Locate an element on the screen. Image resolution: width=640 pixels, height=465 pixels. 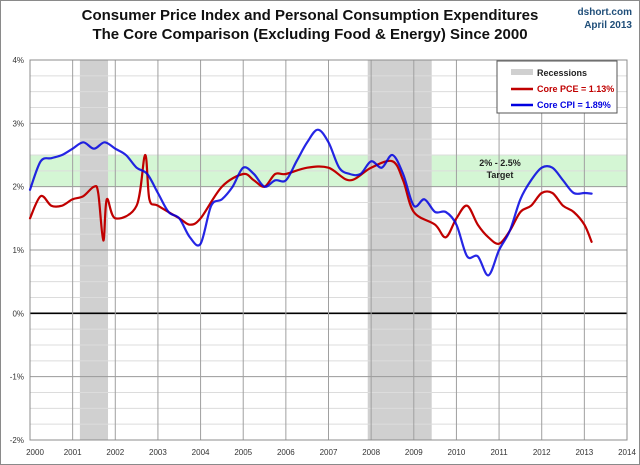
x-tick-label: 2009 is located at coordinates (414, 452).